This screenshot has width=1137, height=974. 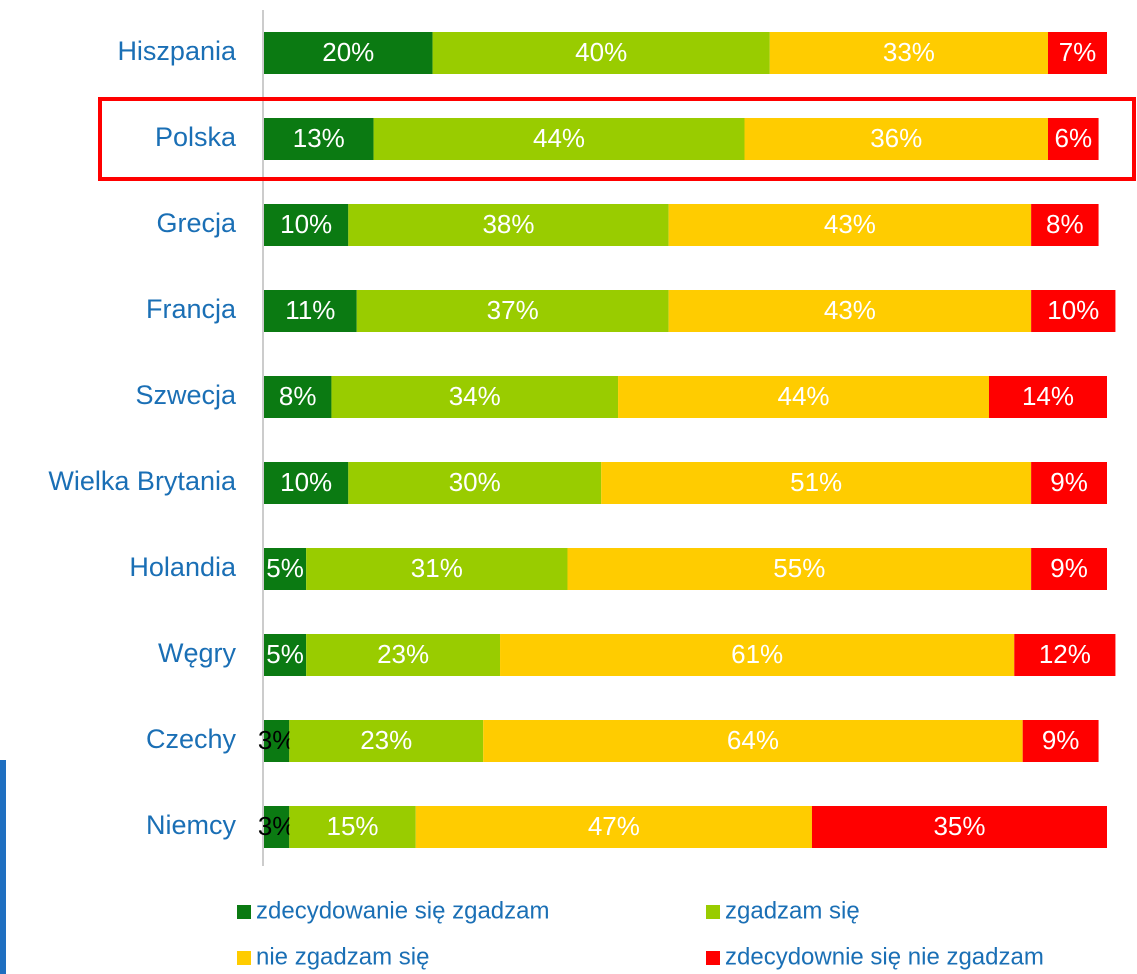 I want to click on value-label: 11%, so click(x=310, y=310).